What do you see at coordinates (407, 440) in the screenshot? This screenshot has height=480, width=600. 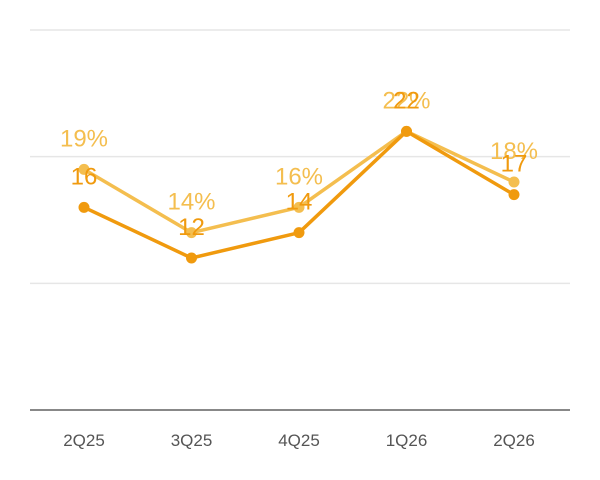 I see `x-tick-label: 1Q26` at bounding box center [407, 440].